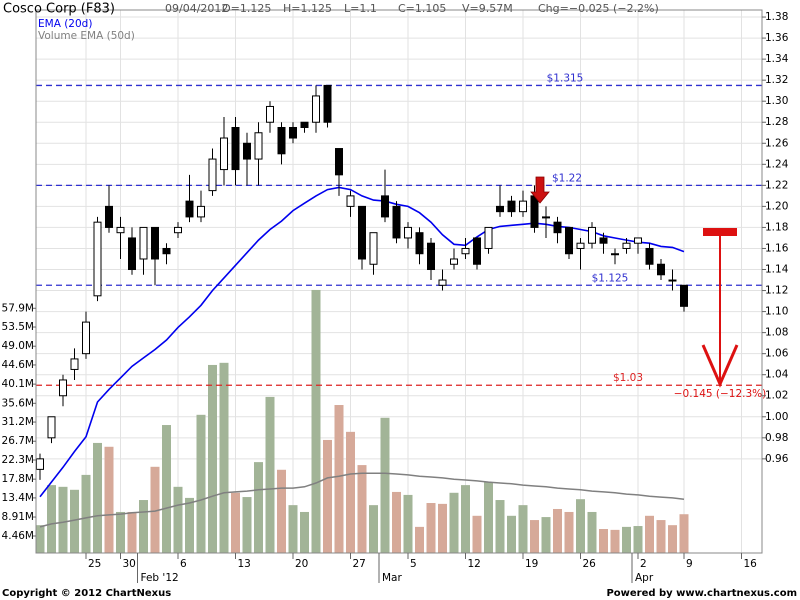 The width and height of the screenshot is (800, 600). What do you see at coordinates (196, 8) in the screenshot?
I see `header-date: 09/04/2012` at bounding box center [196, 8].